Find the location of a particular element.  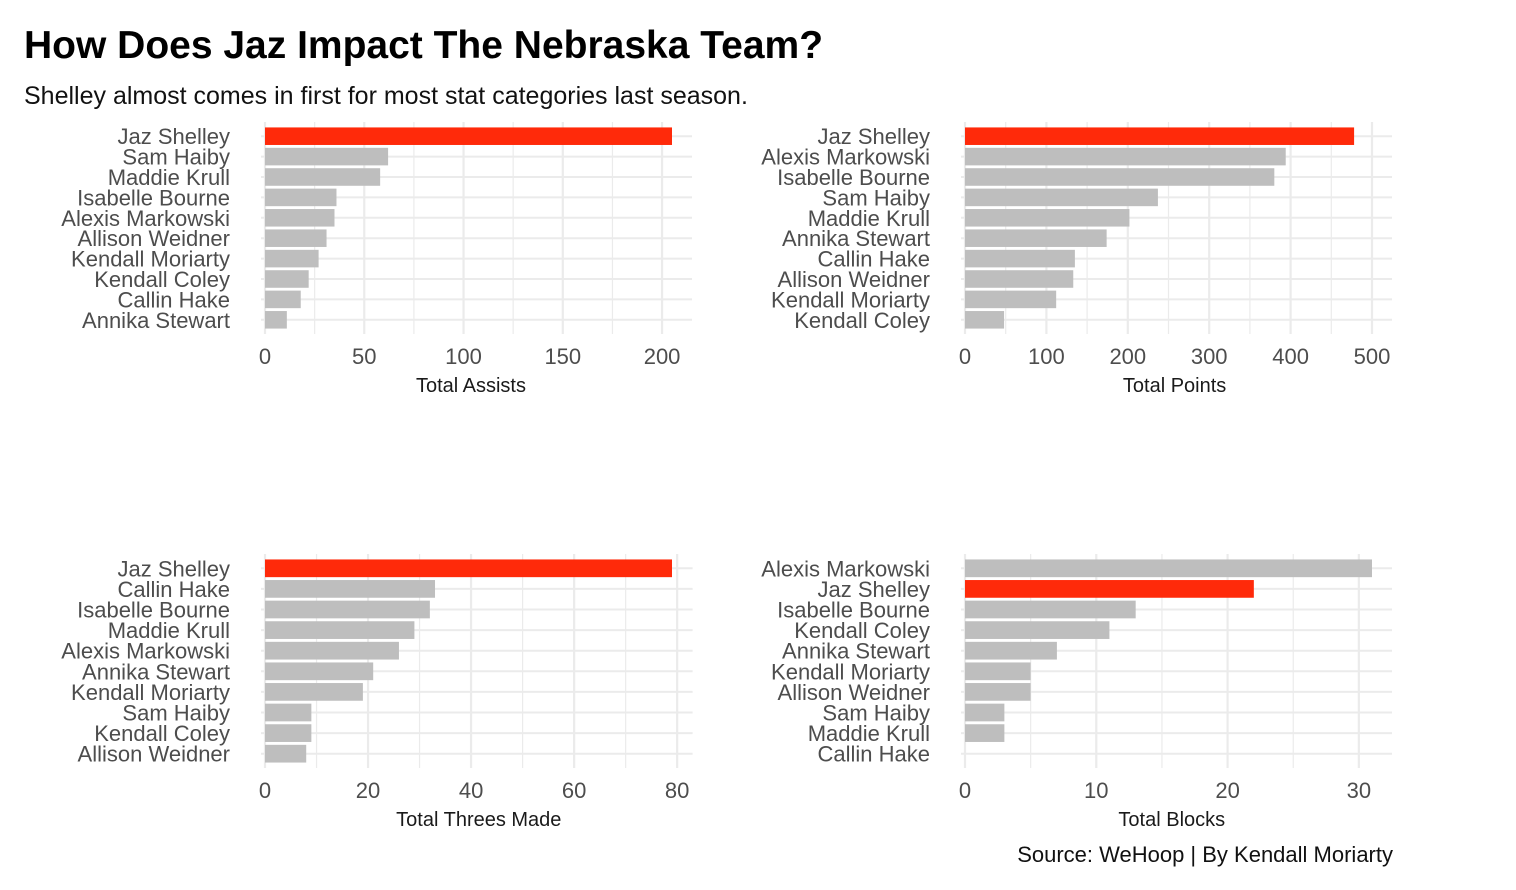

x-tick-label: 50 is located at coordinates (364, 356).